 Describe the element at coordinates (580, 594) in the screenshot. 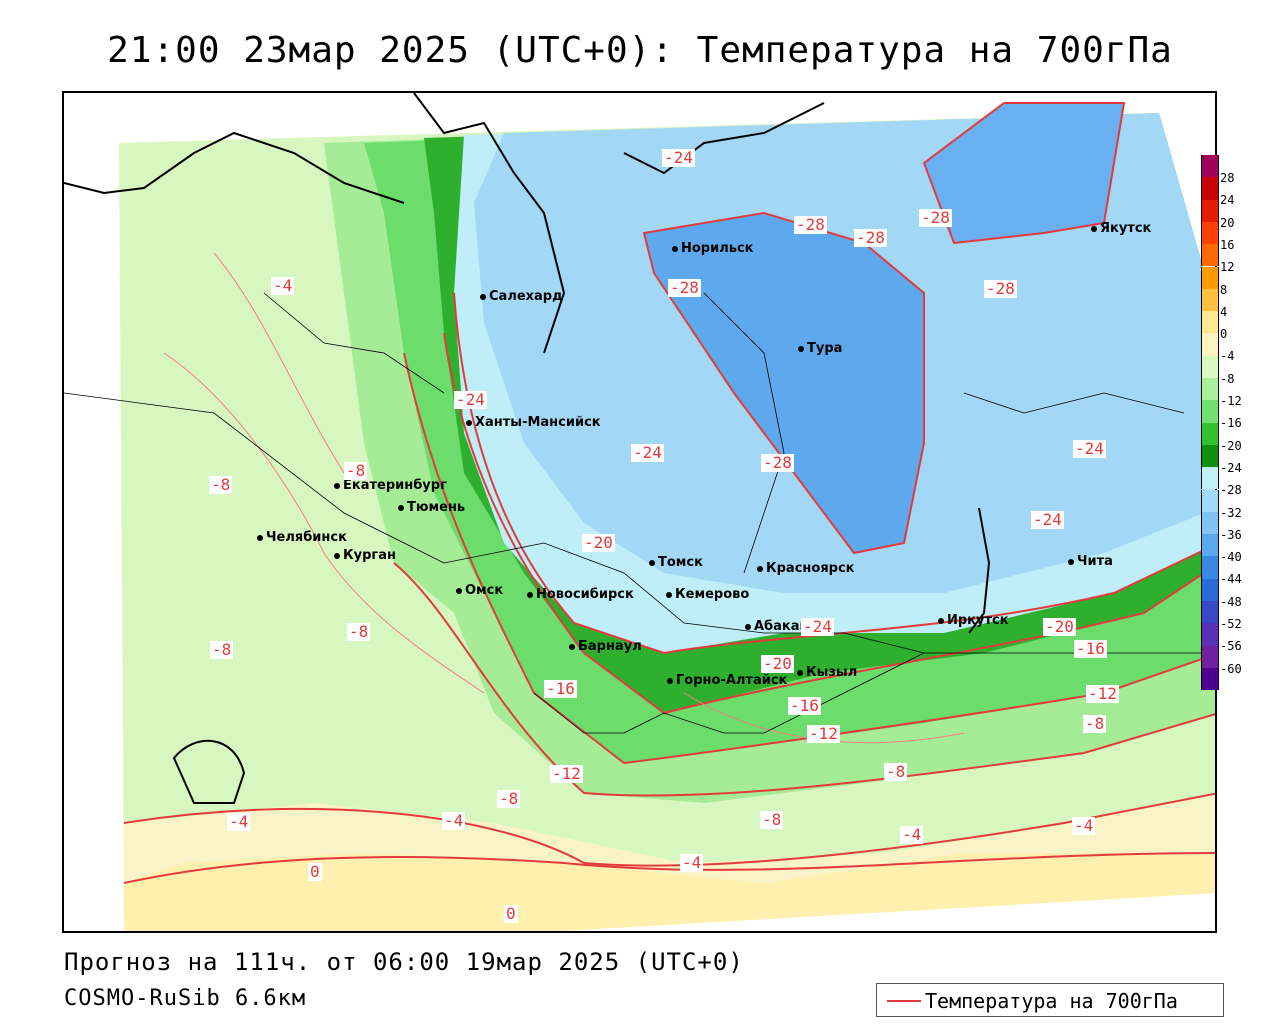

I see `city-novosibirsk: Новосибирск` at that location.